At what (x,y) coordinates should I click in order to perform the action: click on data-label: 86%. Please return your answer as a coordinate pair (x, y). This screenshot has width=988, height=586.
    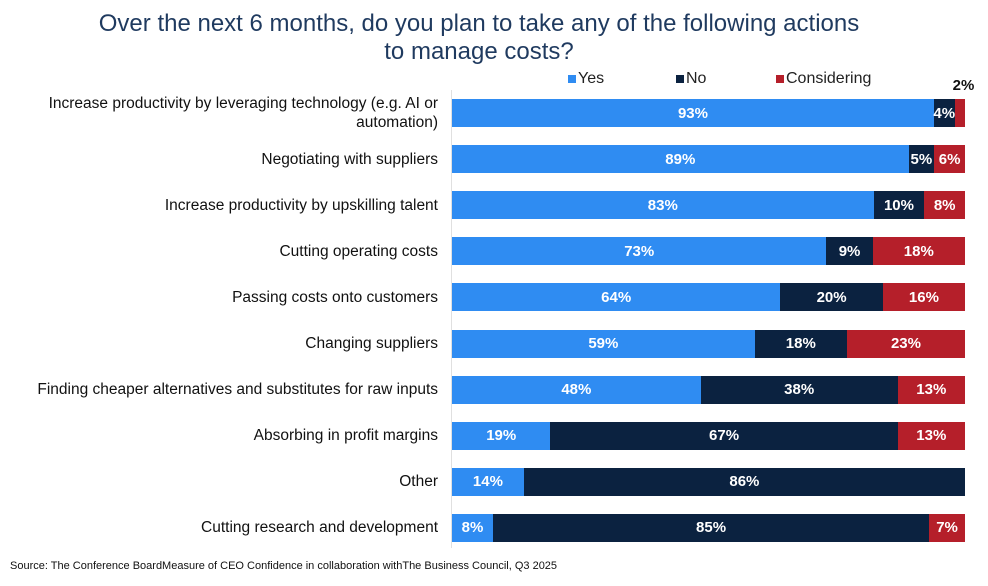
    Looking at the image, I should click on (744, 482).